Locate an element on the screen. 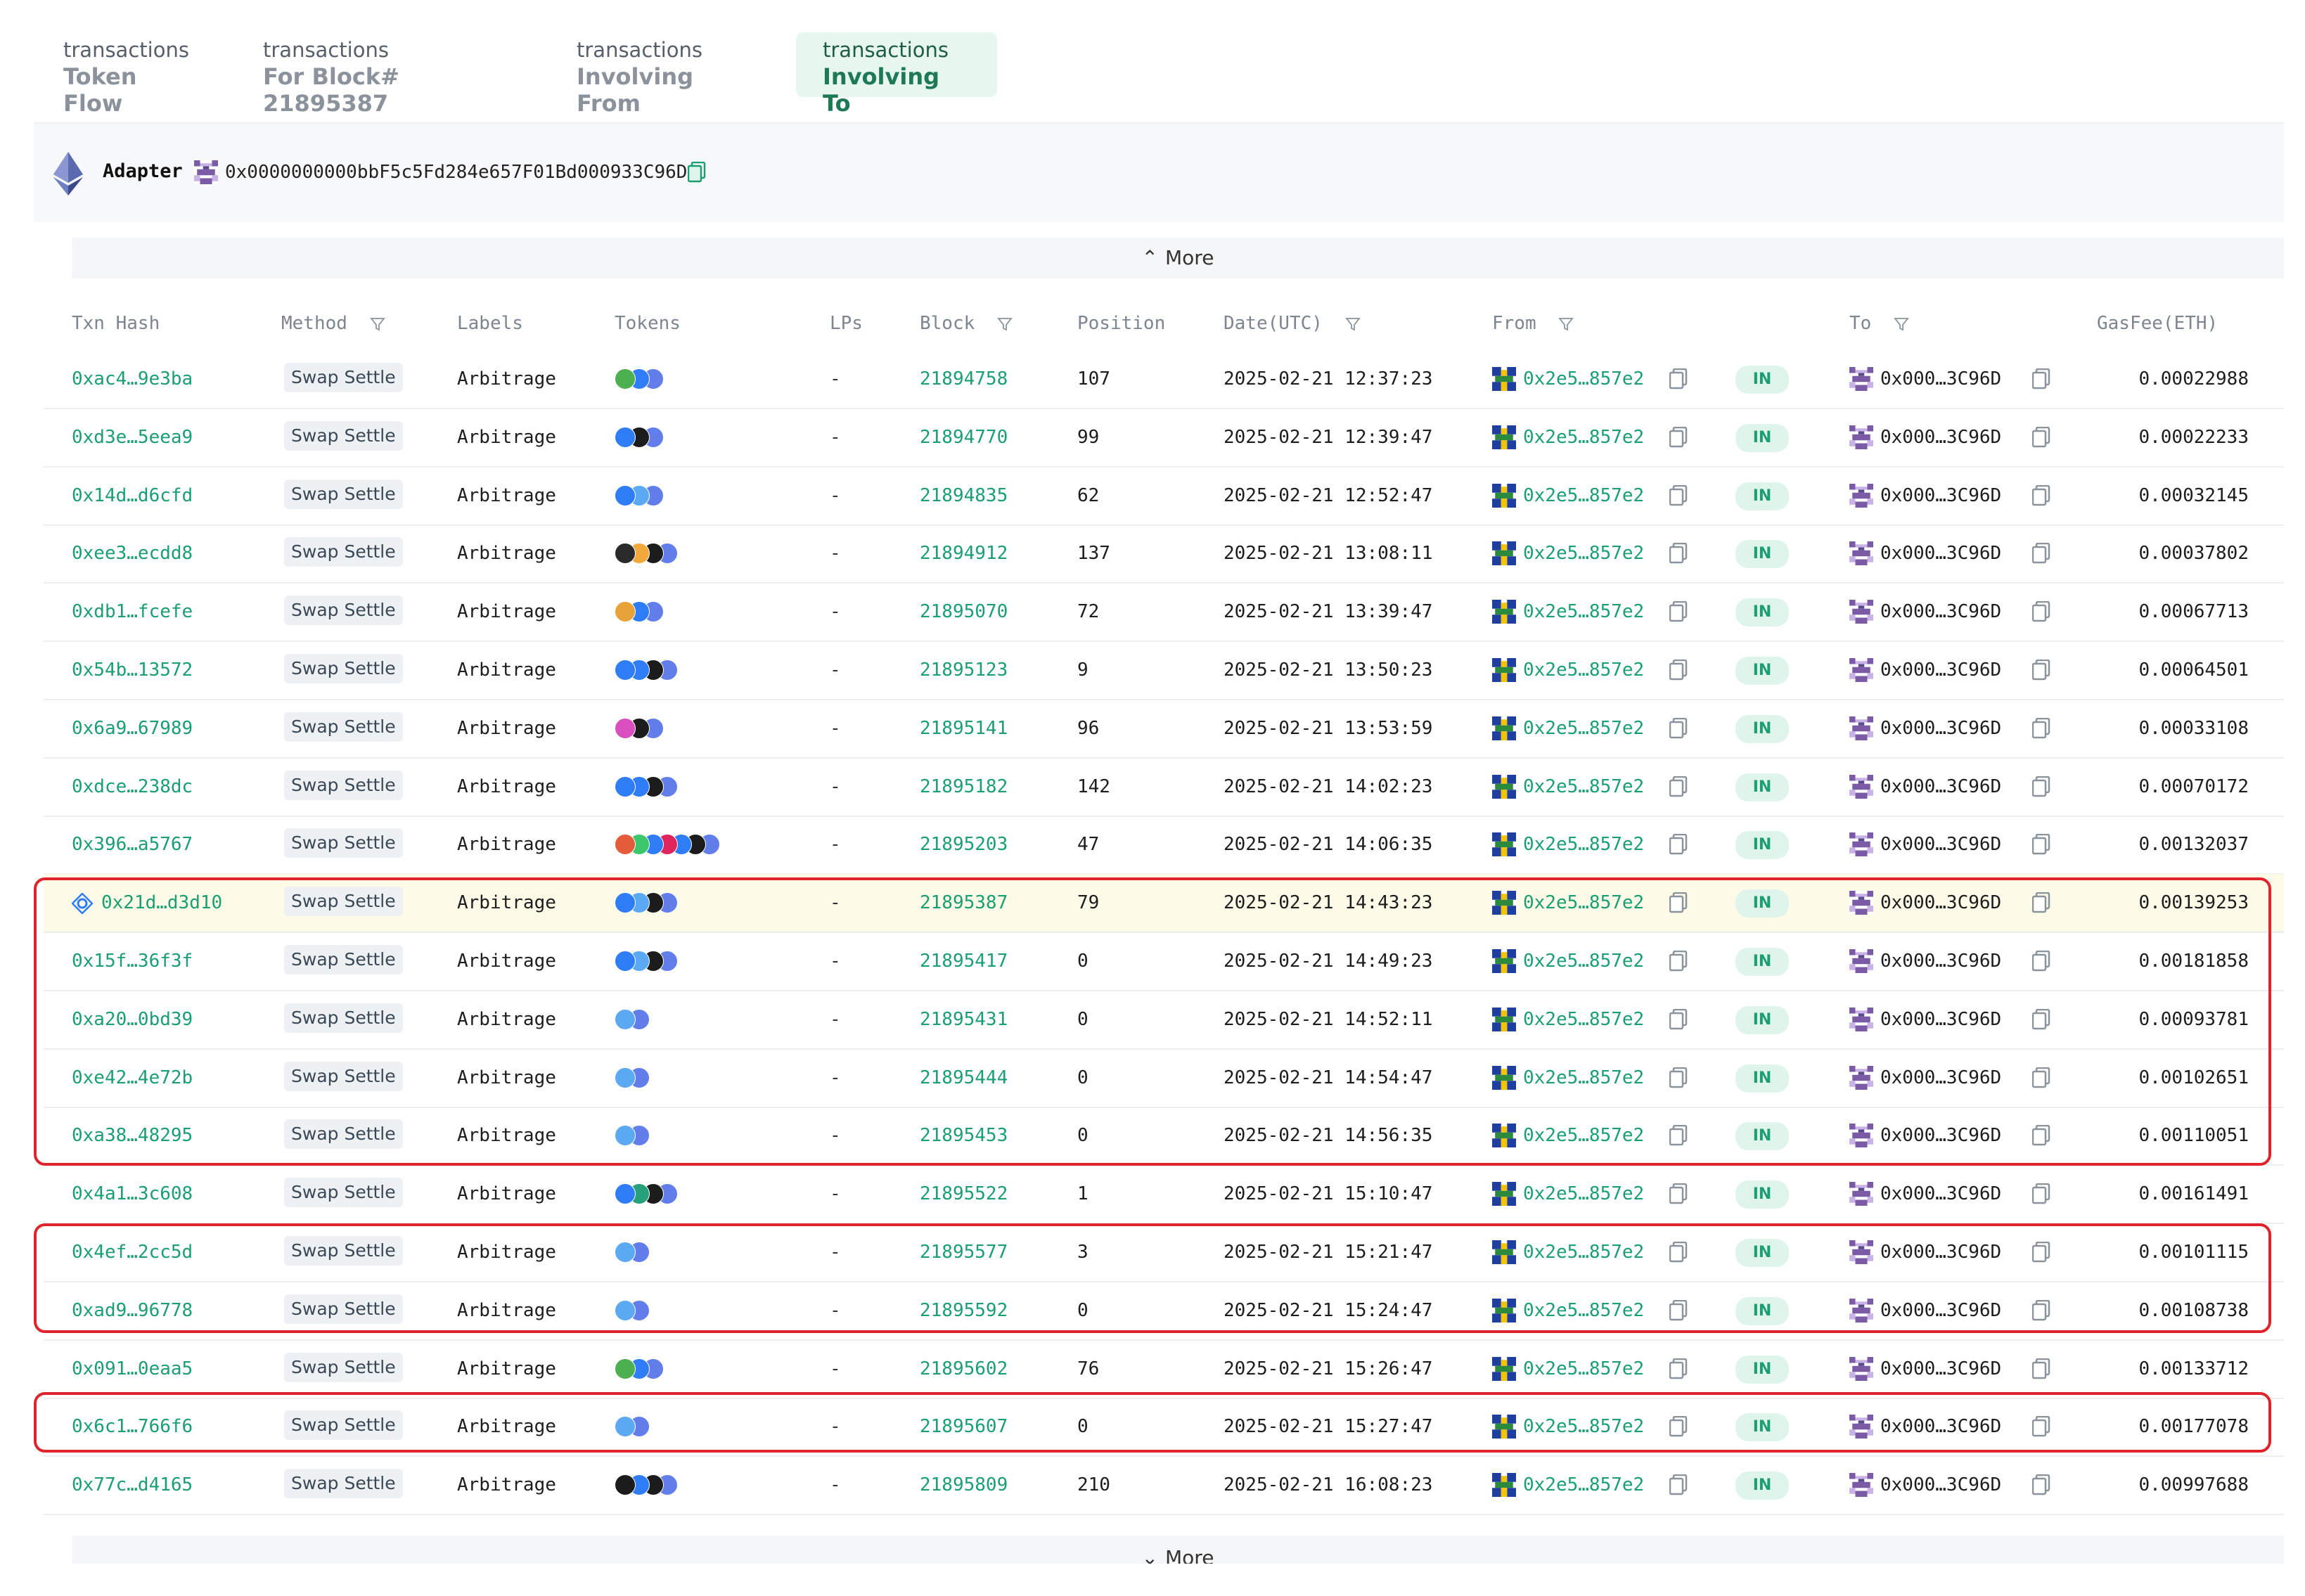 The width and height of the screenshot is (2305, 1596). block-link: 21895431 is located at coordinates (964, 1019).